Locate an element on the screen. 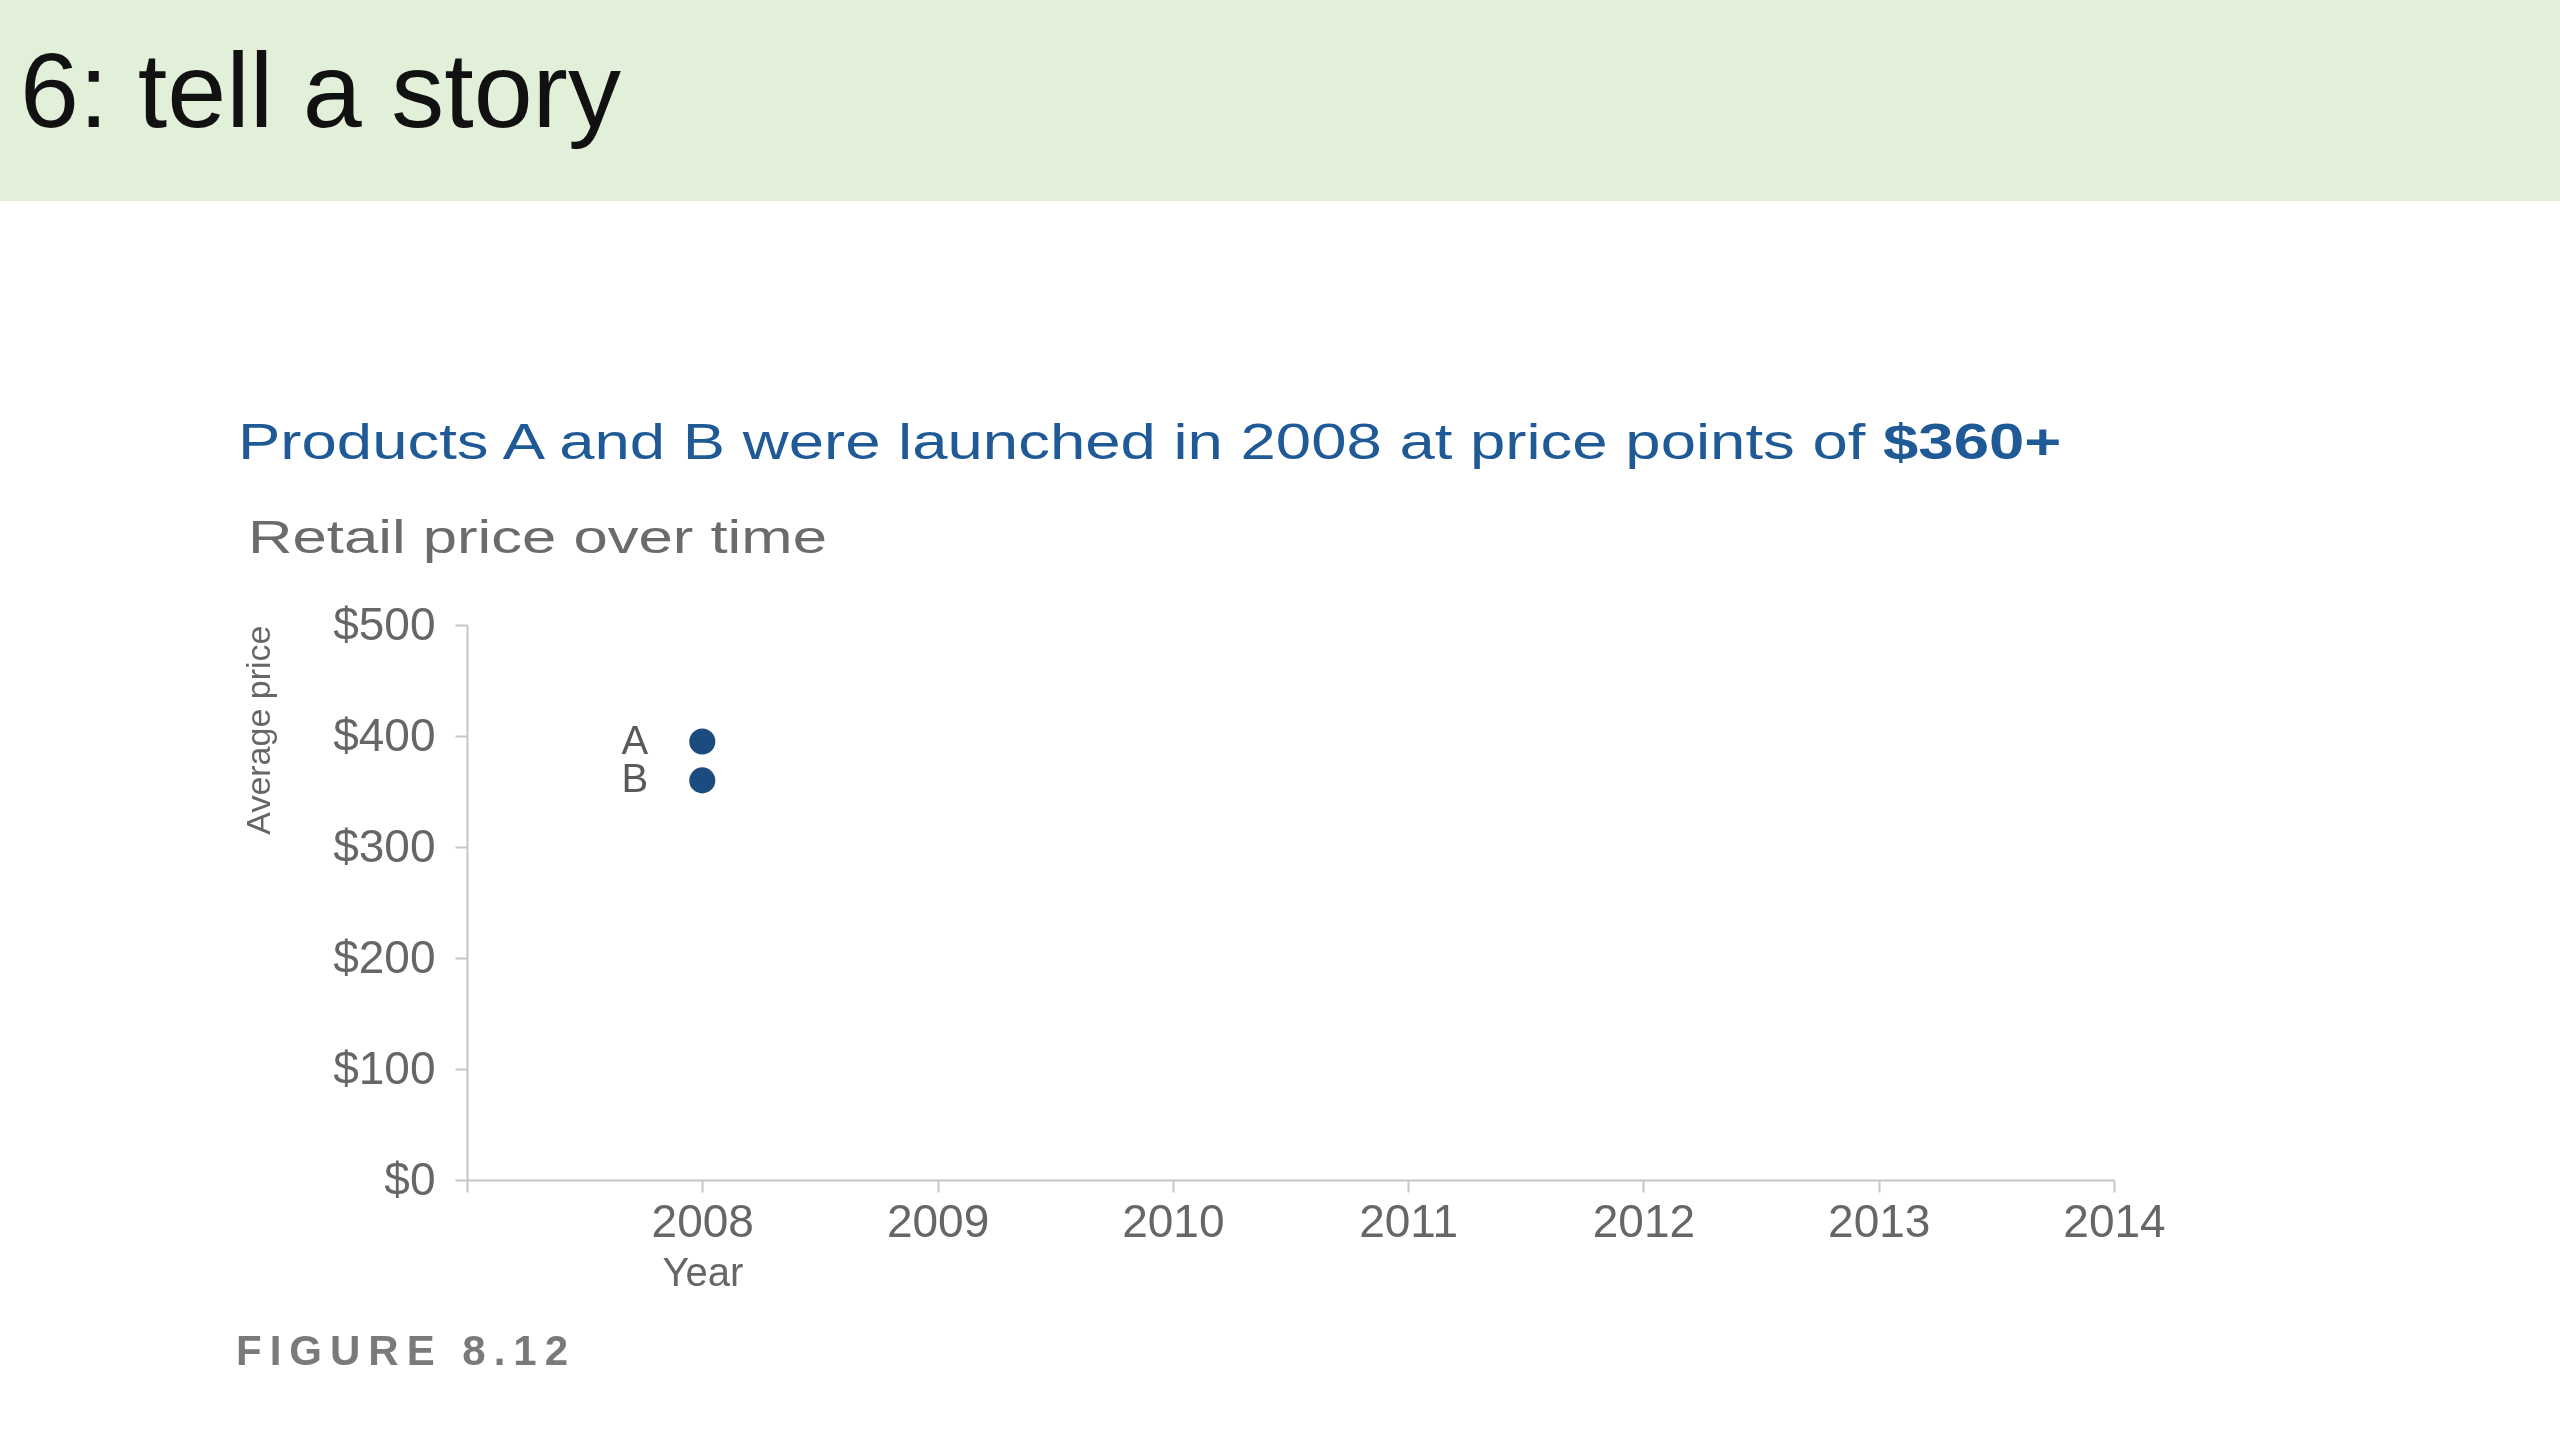 The image size is (2560, 1440). x-tick-label: 2009 is located at coordinates (938, 1220).